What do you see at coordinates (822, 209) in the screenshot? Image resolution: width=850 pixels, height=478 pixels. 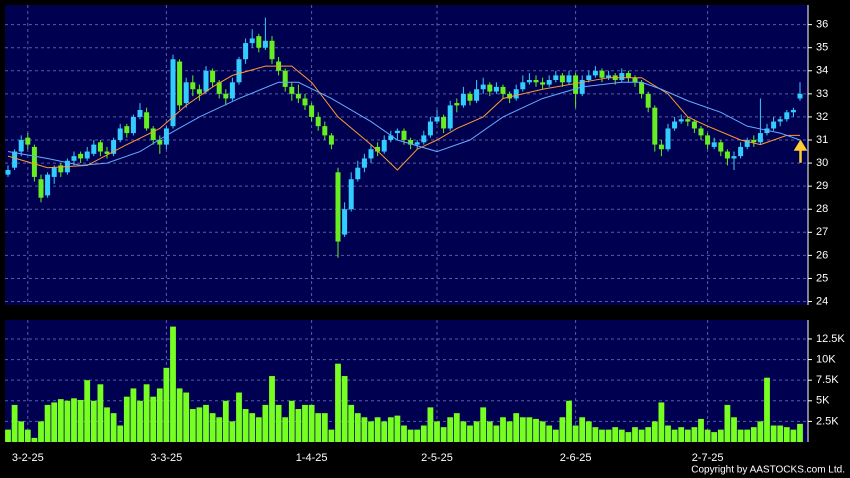 I see `y-tick-label: 28` at bounding box center [822, 209].